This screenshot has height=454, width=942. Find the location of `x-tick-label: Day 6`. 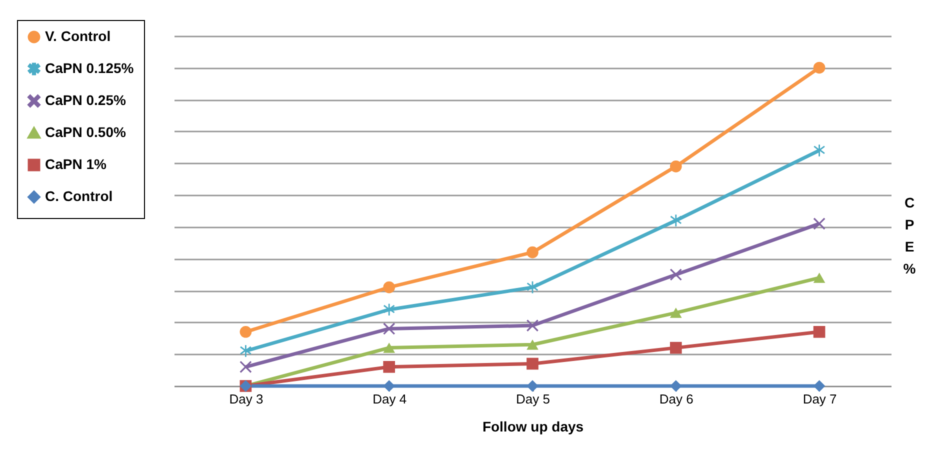

x-tick-label: Day 6 is located at coordinates (676, 399).